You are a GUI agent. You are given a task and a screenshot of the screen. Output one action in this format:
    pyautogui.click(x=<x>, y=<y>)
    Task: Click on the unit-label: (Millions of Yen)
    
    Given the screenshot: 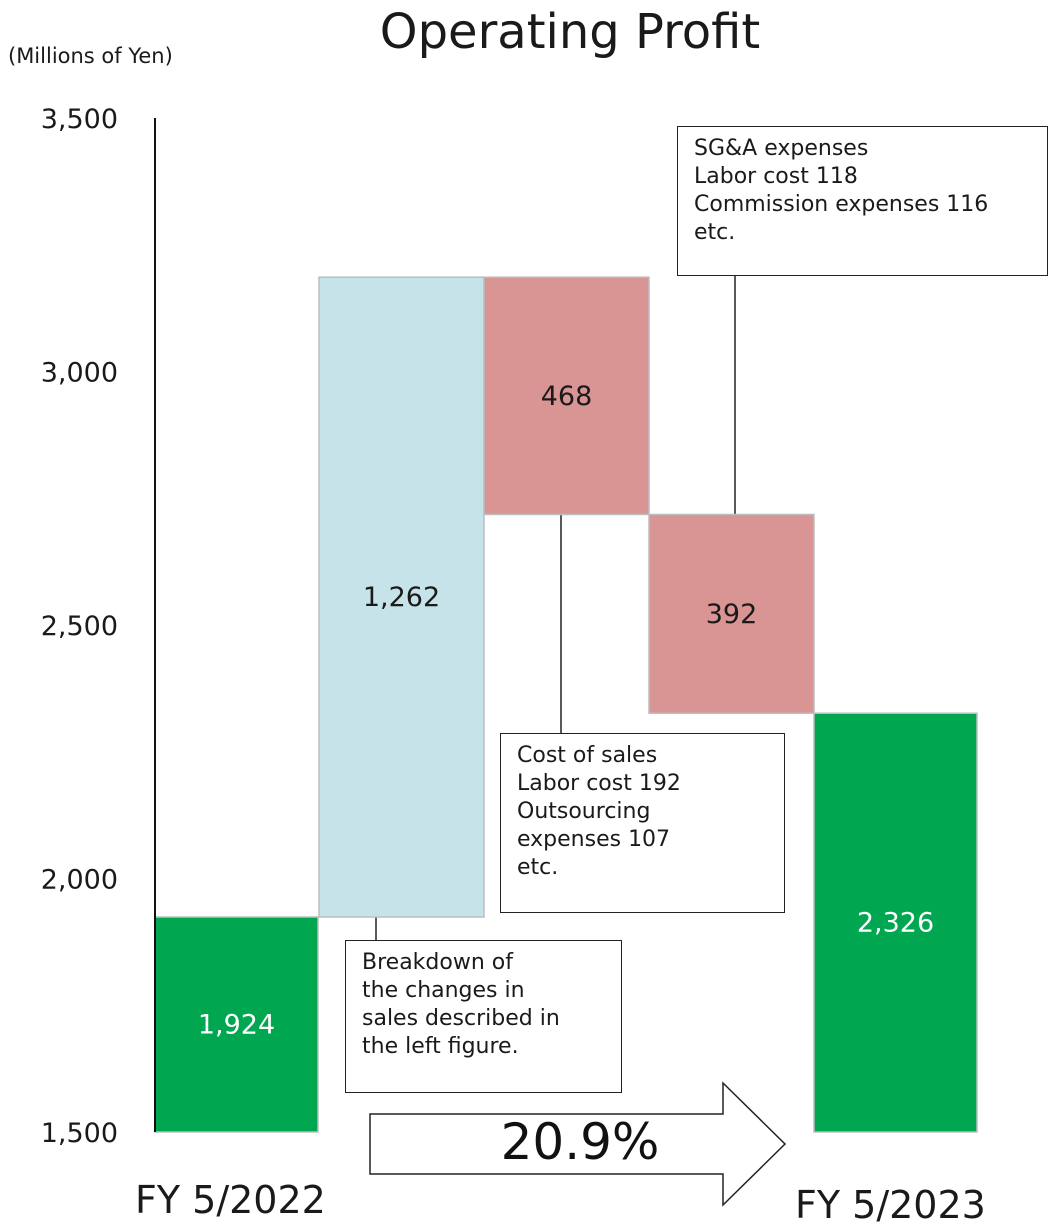 What is the action you would take?
    pyautogui.click(x=90, y=56)
    